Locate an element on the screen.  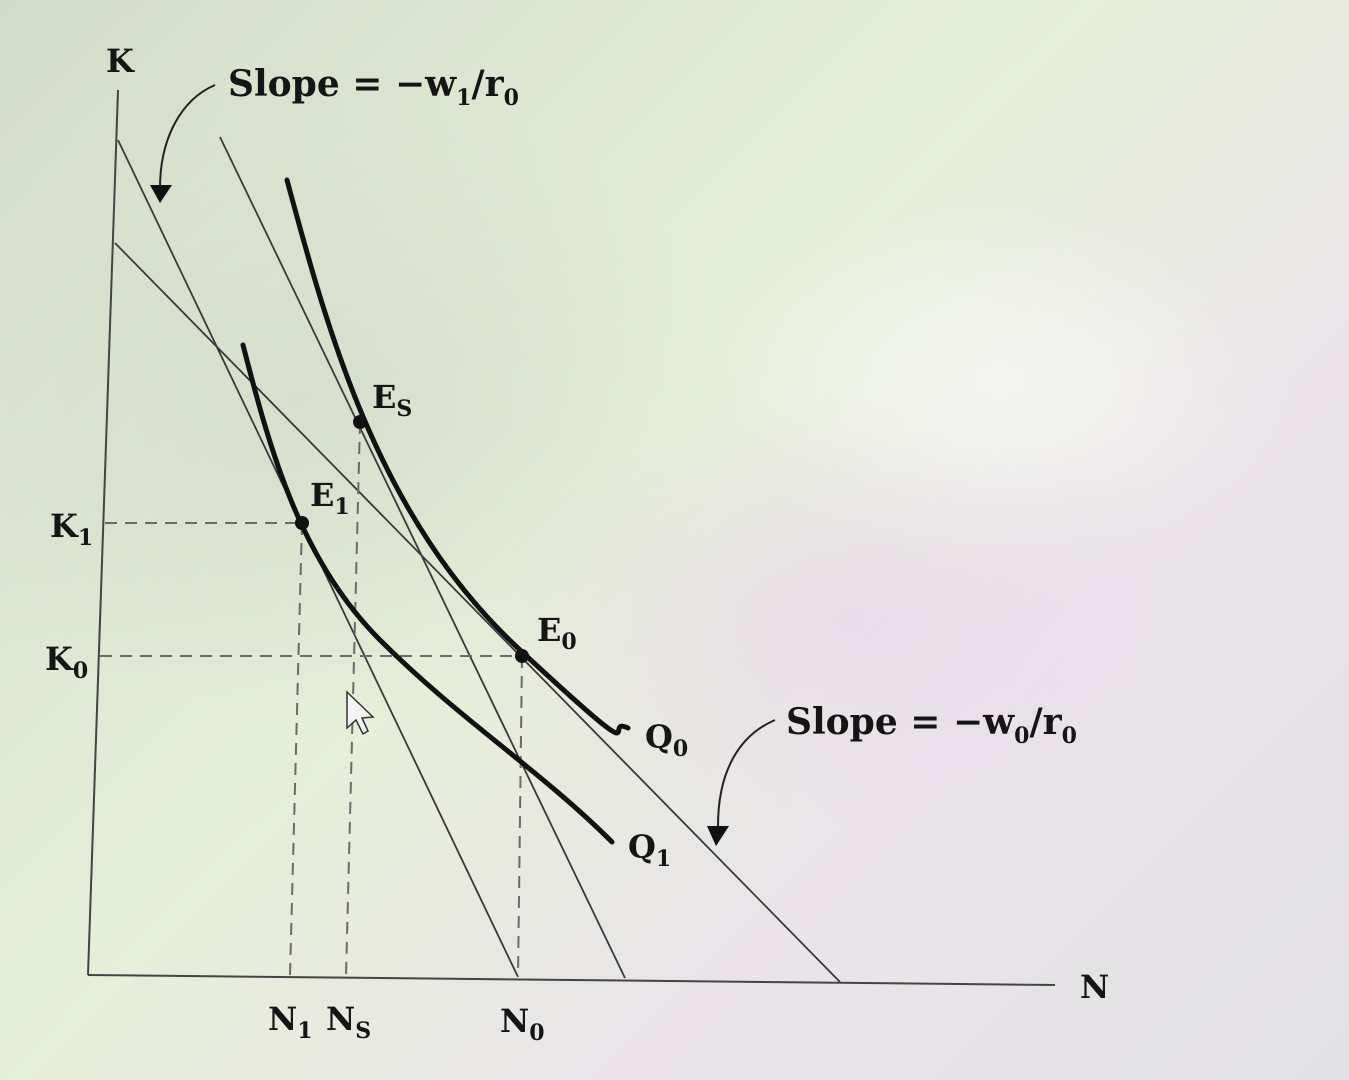
tick-k1: K1 is located at coordinates (71, 529).